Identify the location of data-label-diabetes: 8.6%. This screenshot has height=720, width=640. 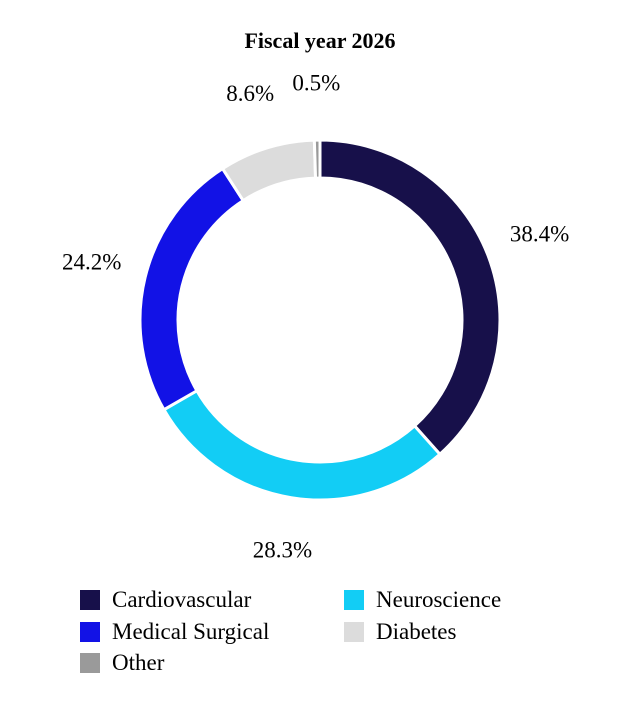
(250, 93).